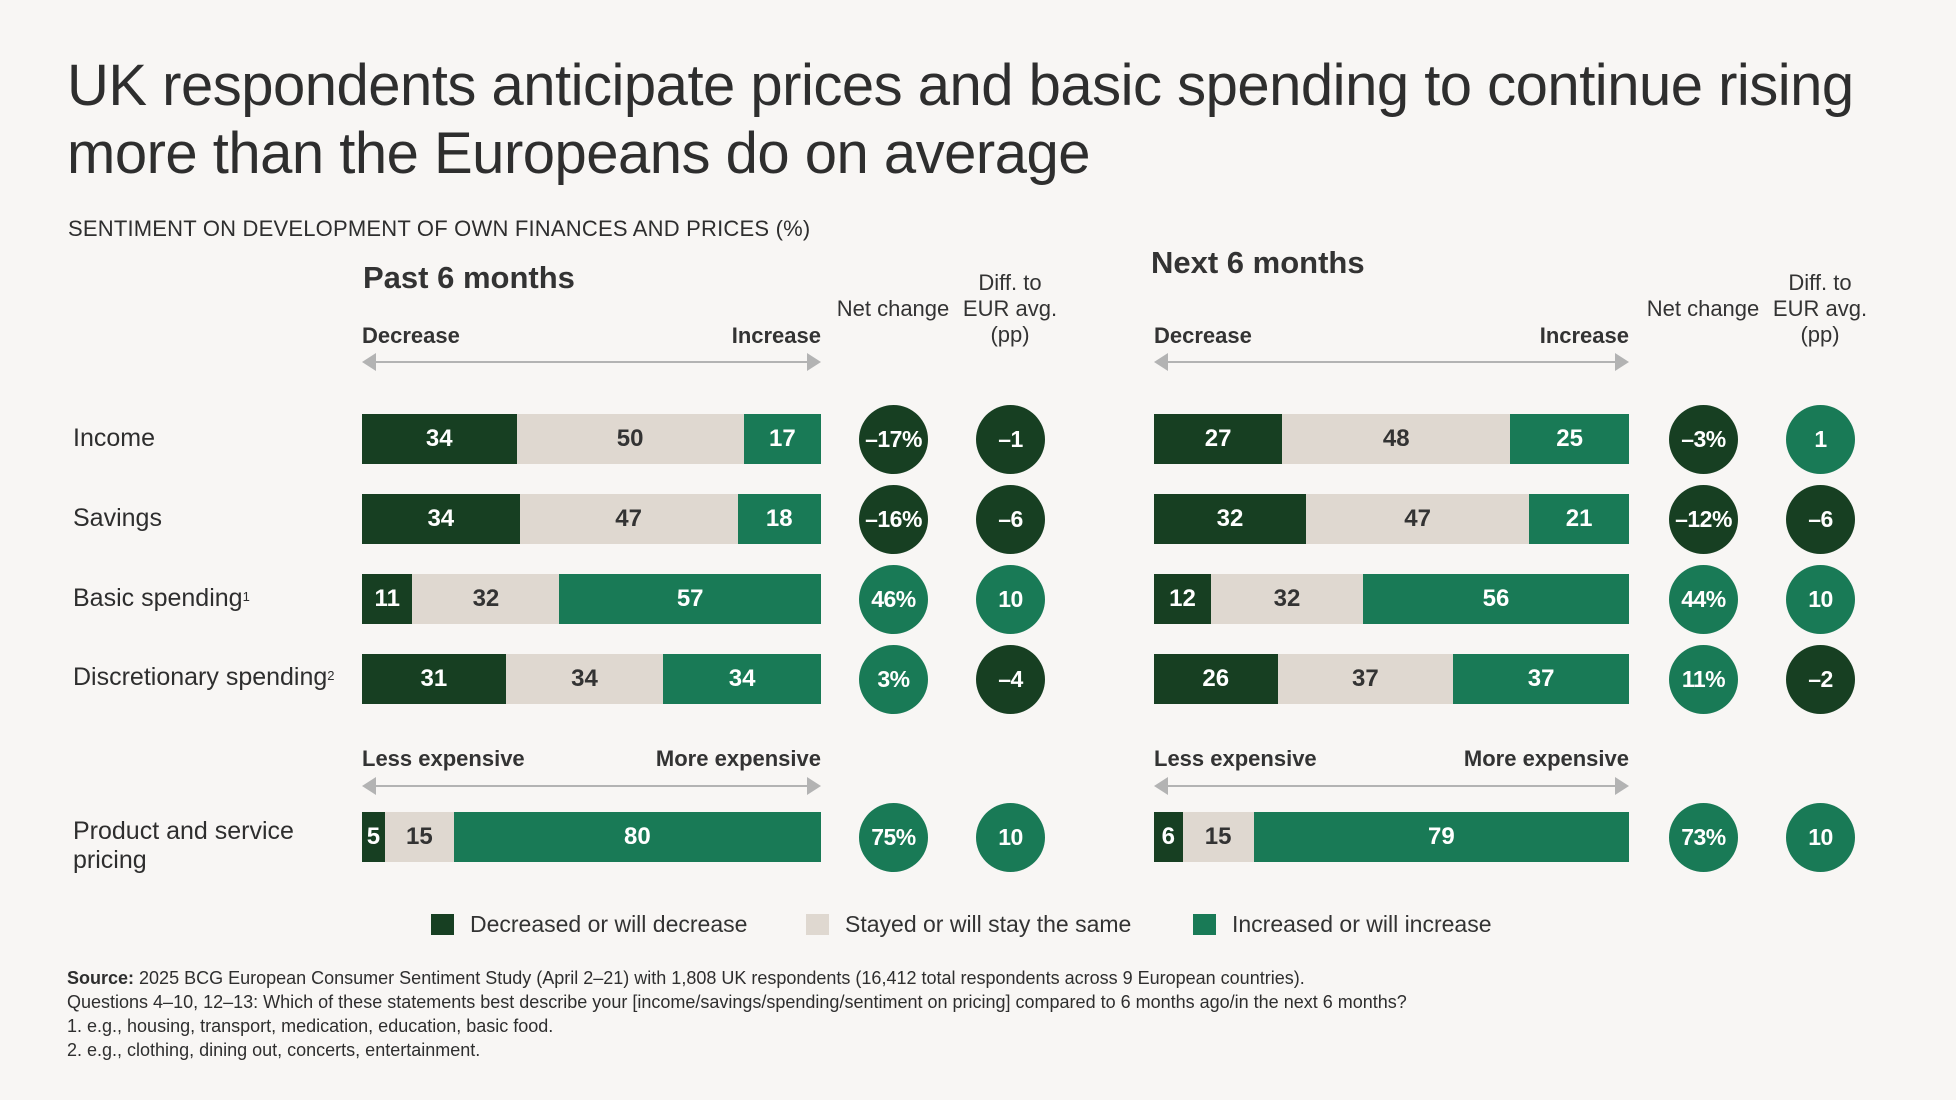 Image resolution: width=1956 pixels, height=1100 pixels. I want to click on diff-eur-avg-badge: –1, so click(1010, 439).